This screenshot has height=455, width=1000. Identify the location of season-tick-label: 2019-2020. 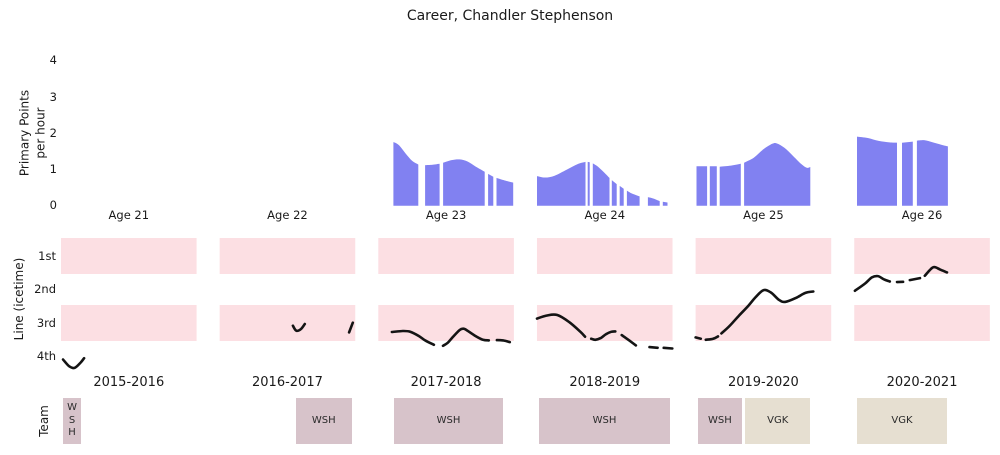
(763, 382).